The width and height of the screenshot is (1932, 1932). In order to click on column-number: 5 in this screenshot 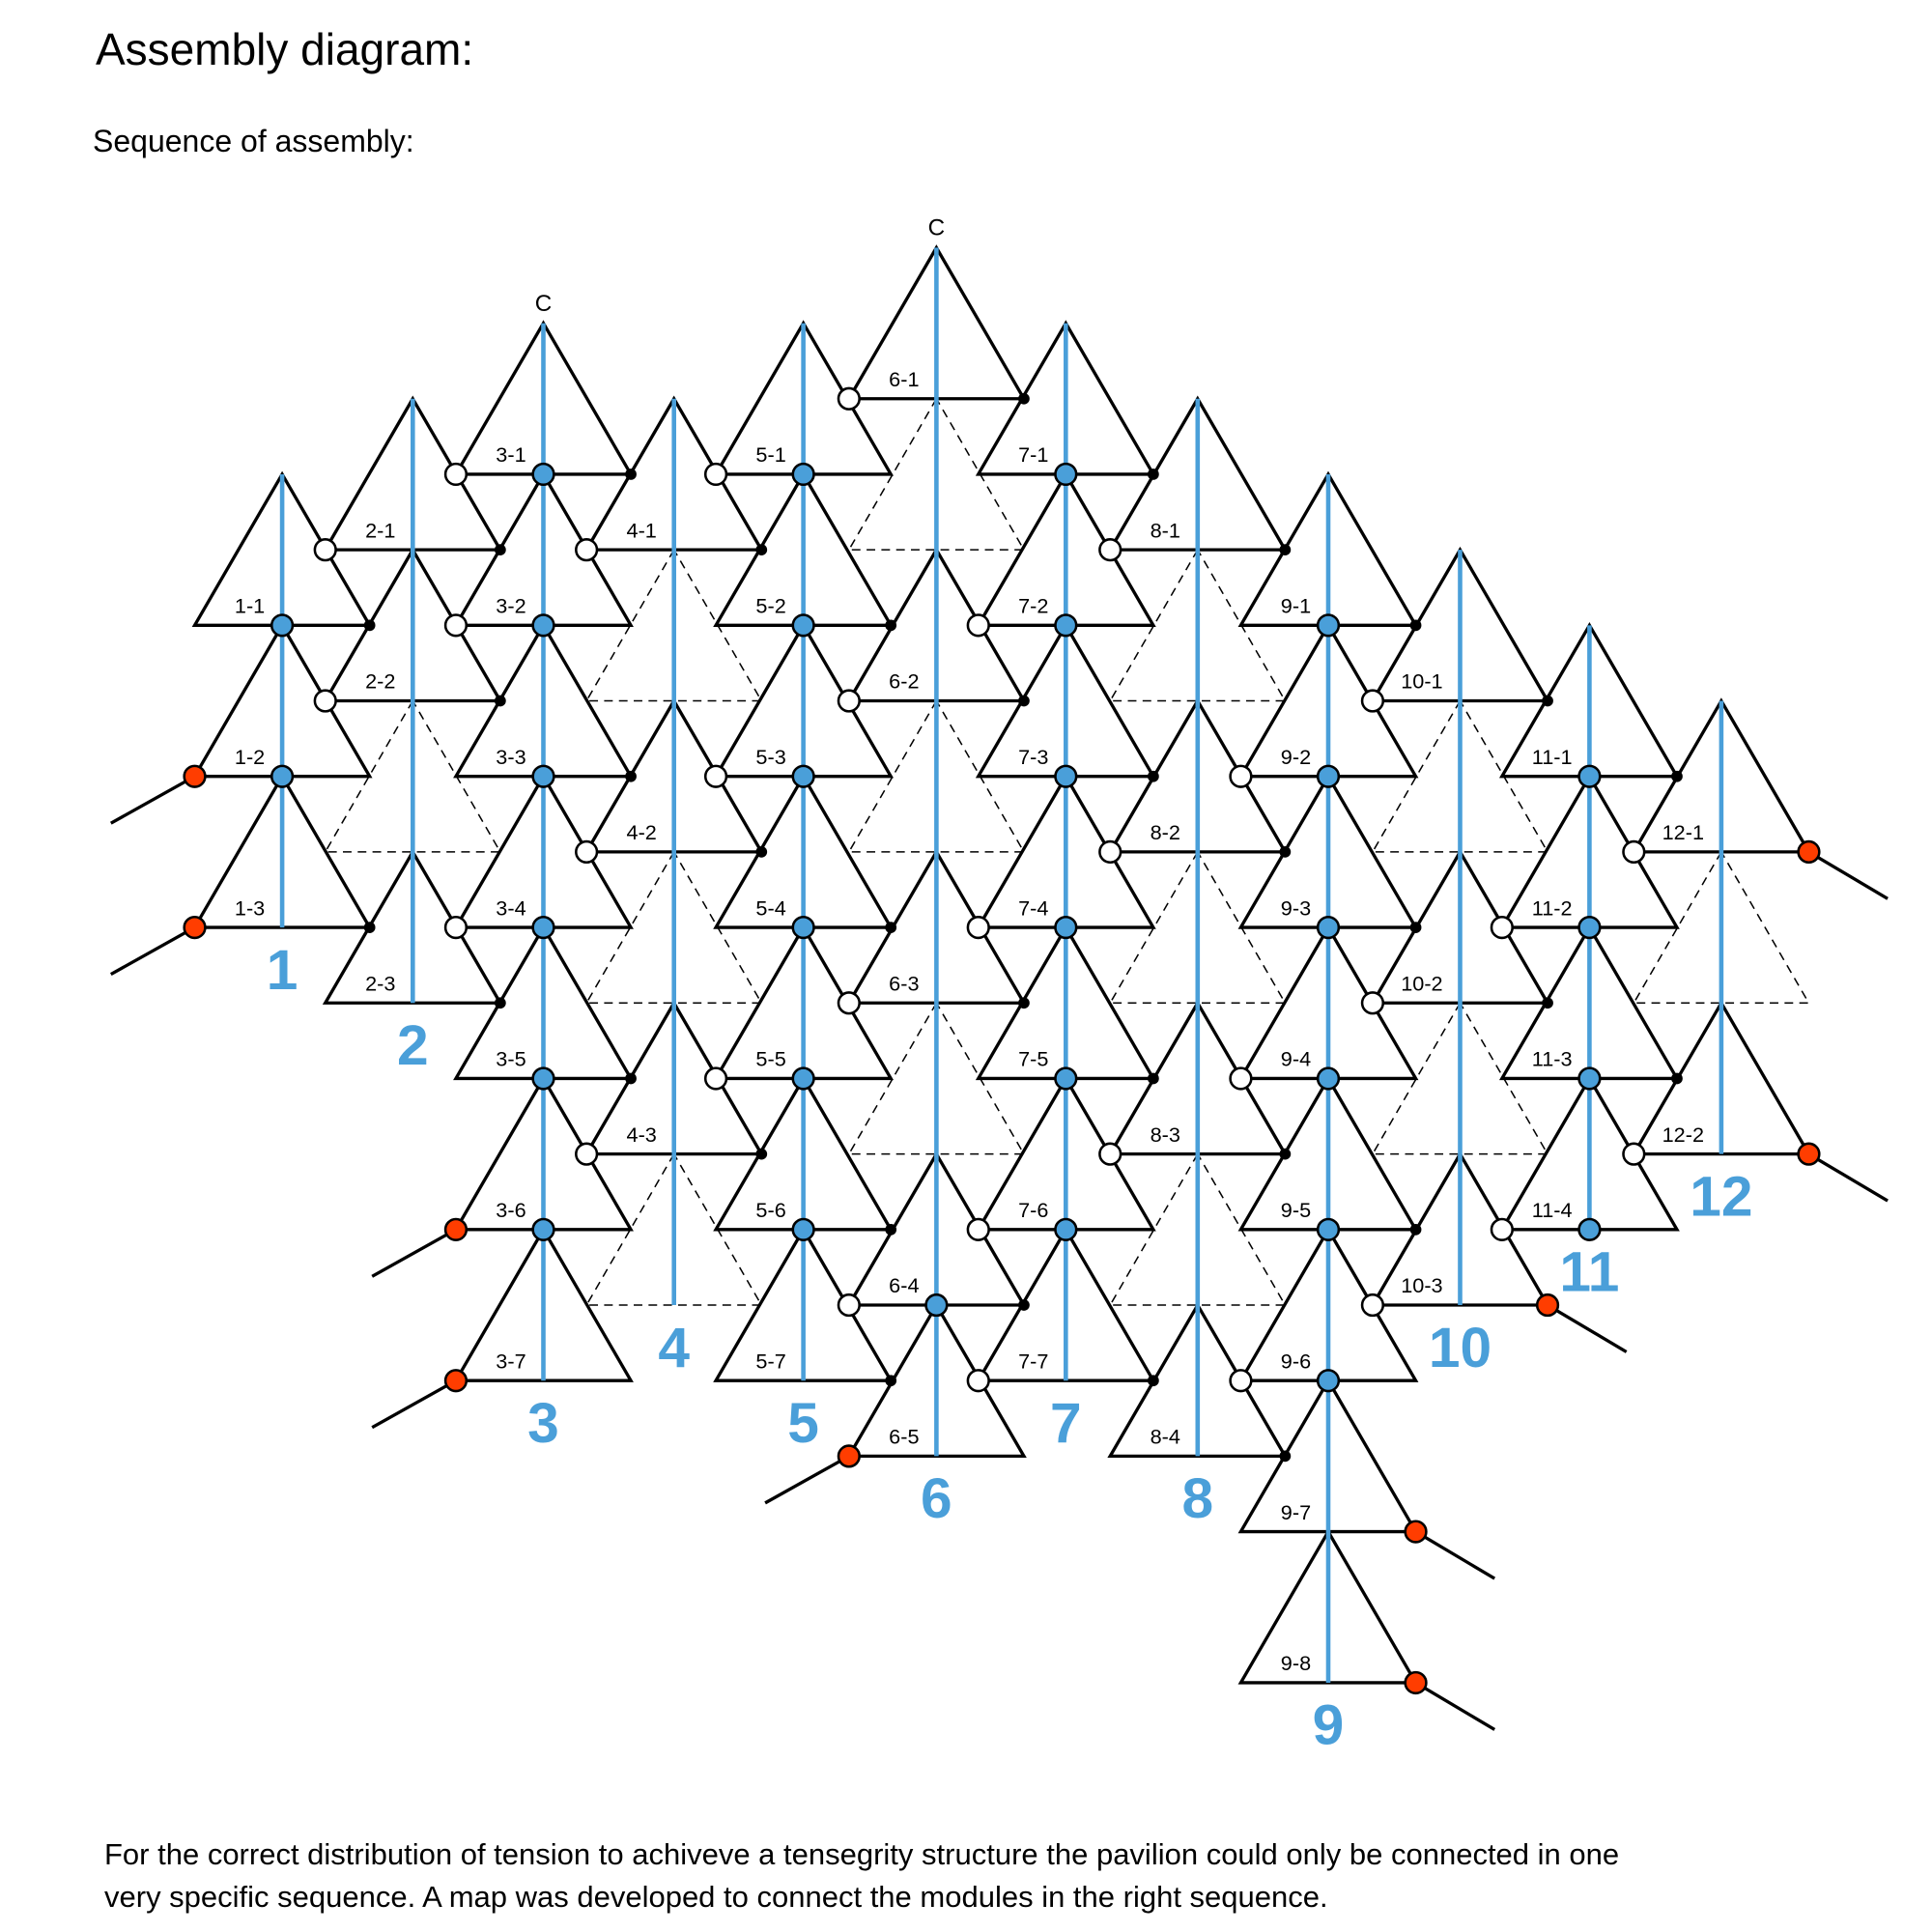, I will do `click(803, 1423)`.